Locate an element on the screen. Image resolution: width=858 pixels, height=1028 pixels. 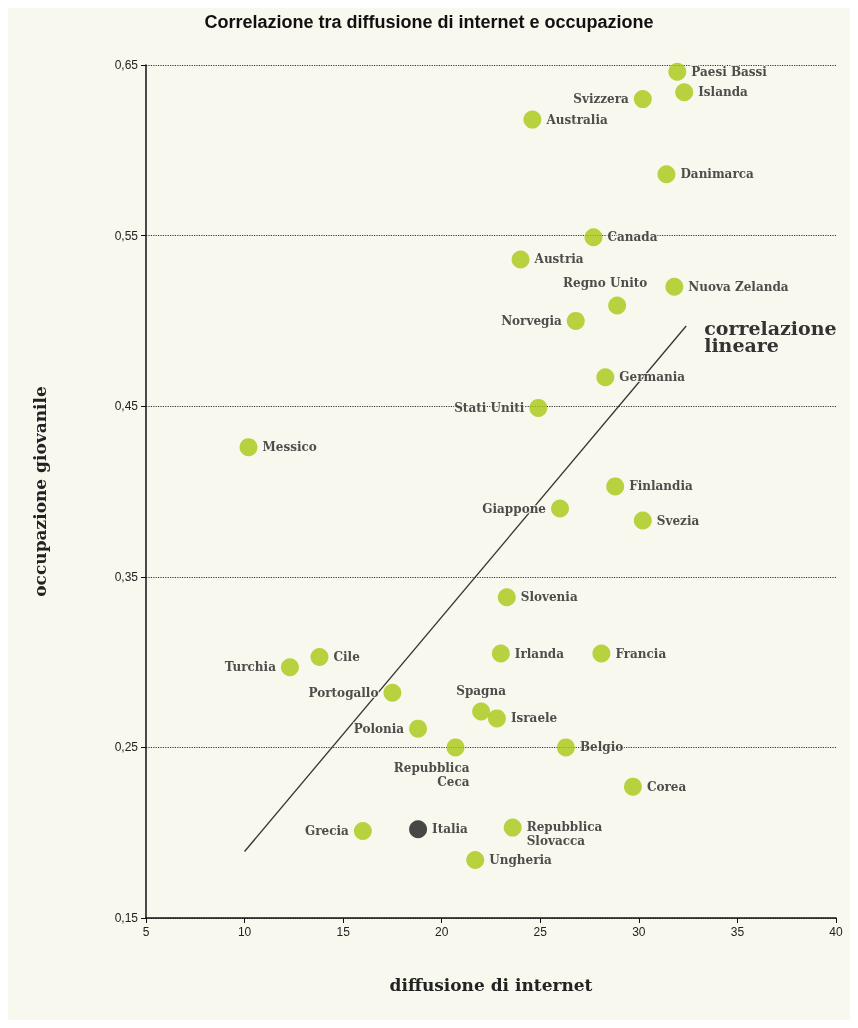
x-tick-label: 40 is located at coordinates (836, 932).